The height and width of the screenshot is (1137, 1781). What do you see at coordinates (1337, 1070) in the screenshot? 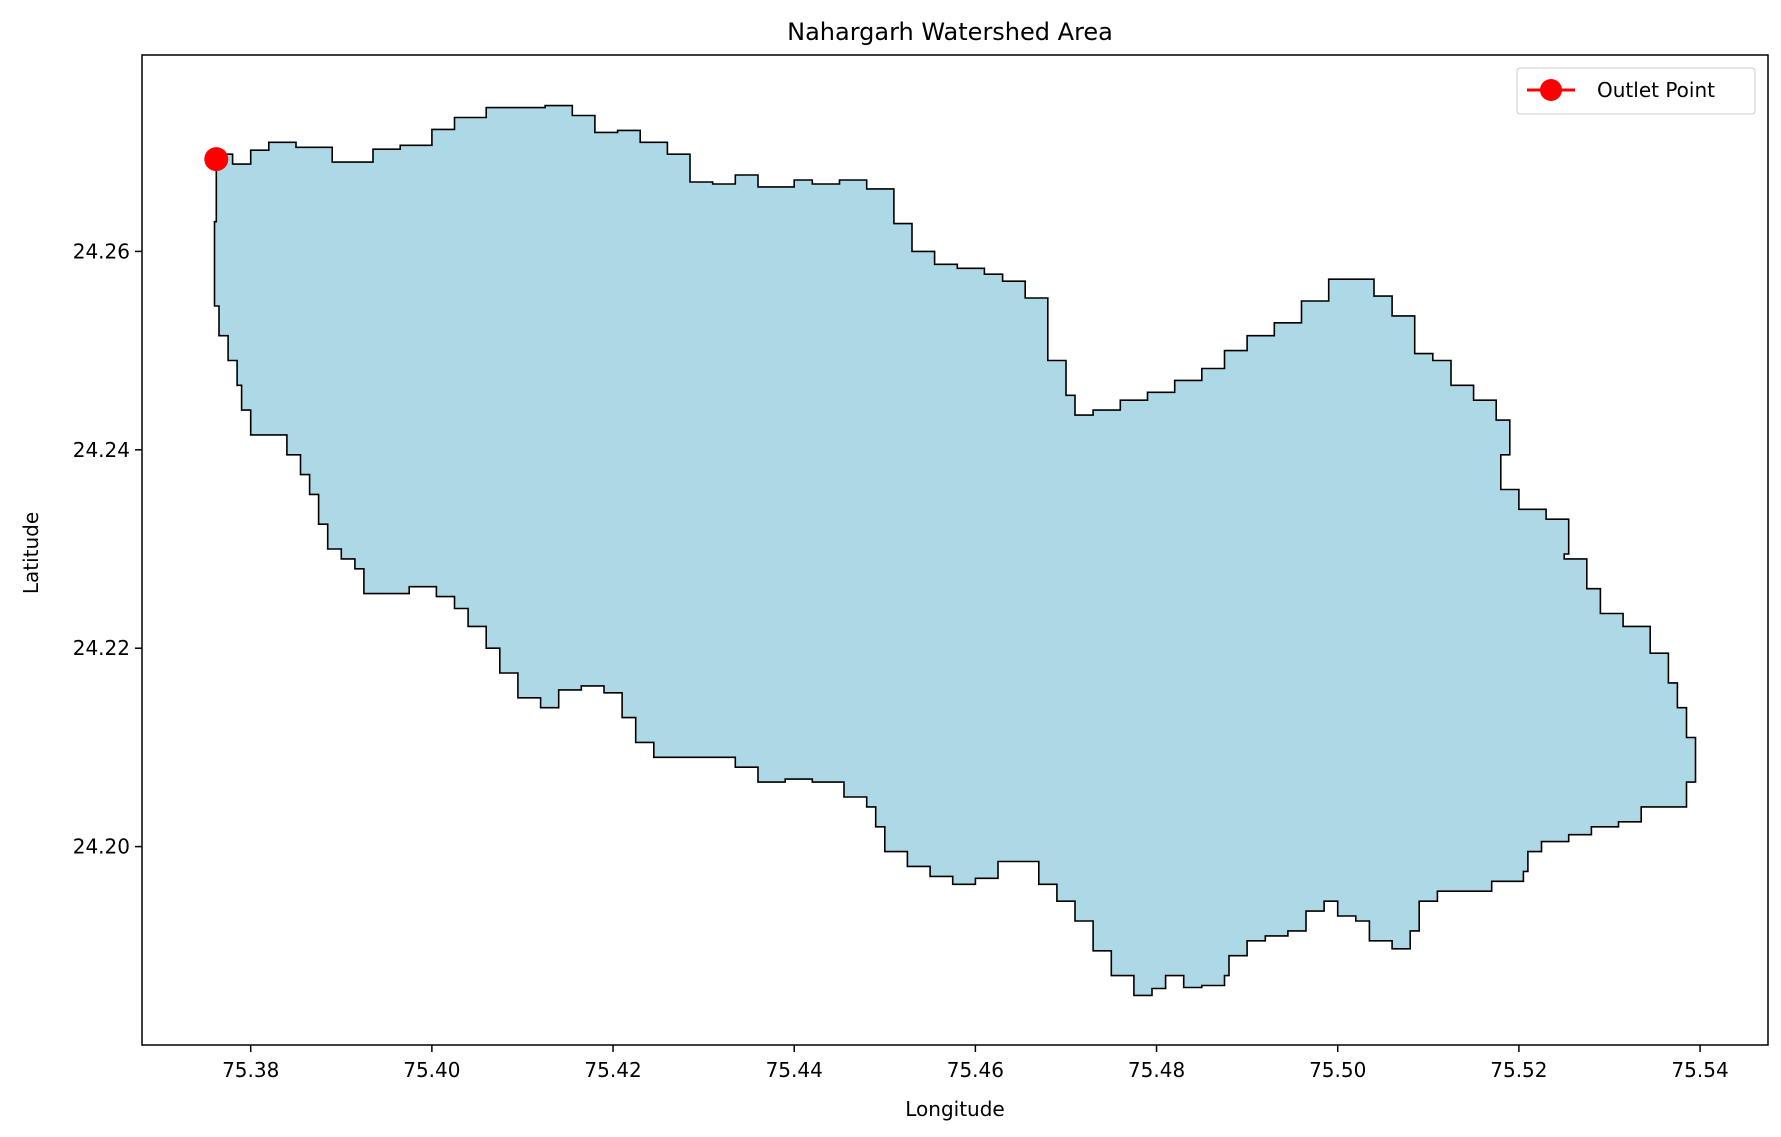
I see `x-tick-label: 75.50` at bounding box center [1337, 1070].